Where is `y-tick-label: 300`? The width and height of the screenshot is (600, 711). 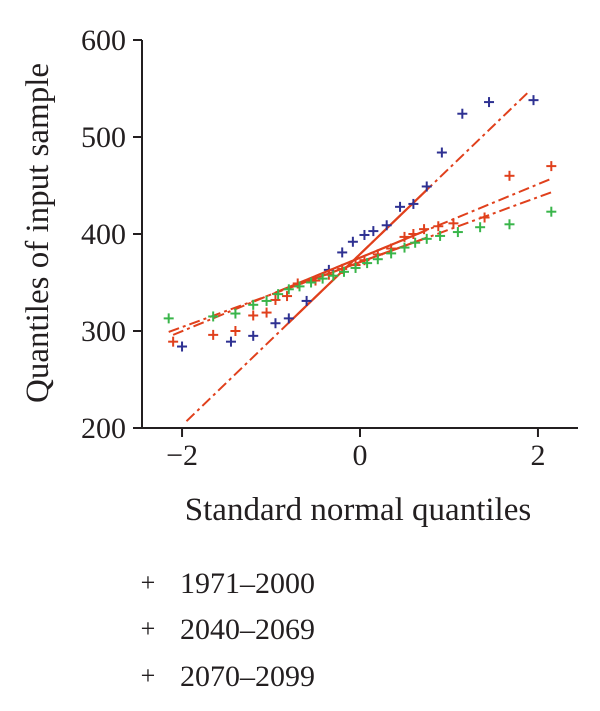 y-tick-label: 300 is located at coordinates (103, 331).